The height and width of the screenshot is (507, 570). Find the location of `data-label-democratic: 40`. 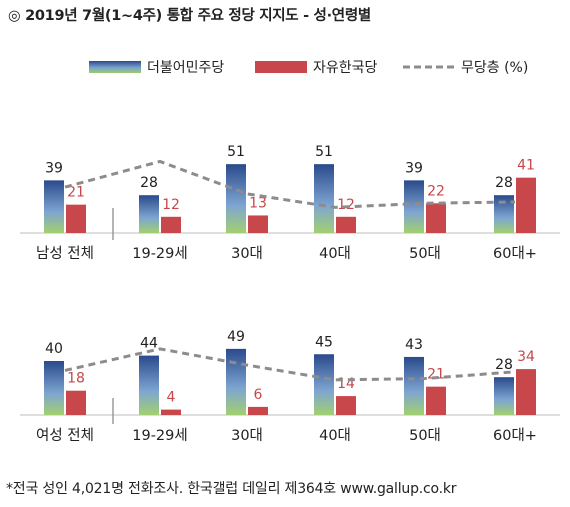

data-label-democratic: 40 is located at coordinates (54, 349).